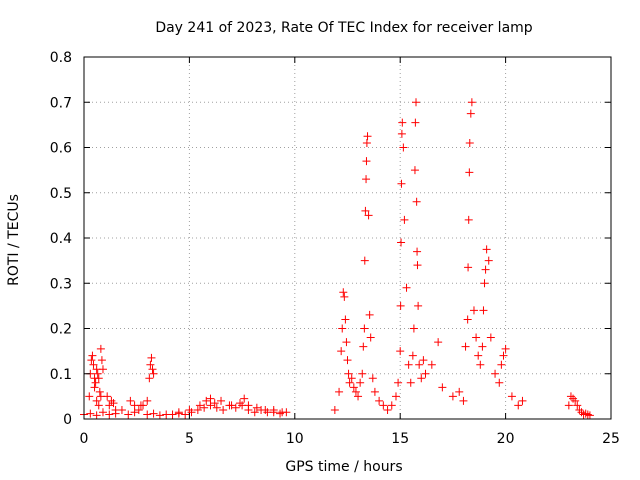 This screenshot has height=480, width=640. I want to click on y-axis-label: ROTI / TECUs, so click(14, 240).